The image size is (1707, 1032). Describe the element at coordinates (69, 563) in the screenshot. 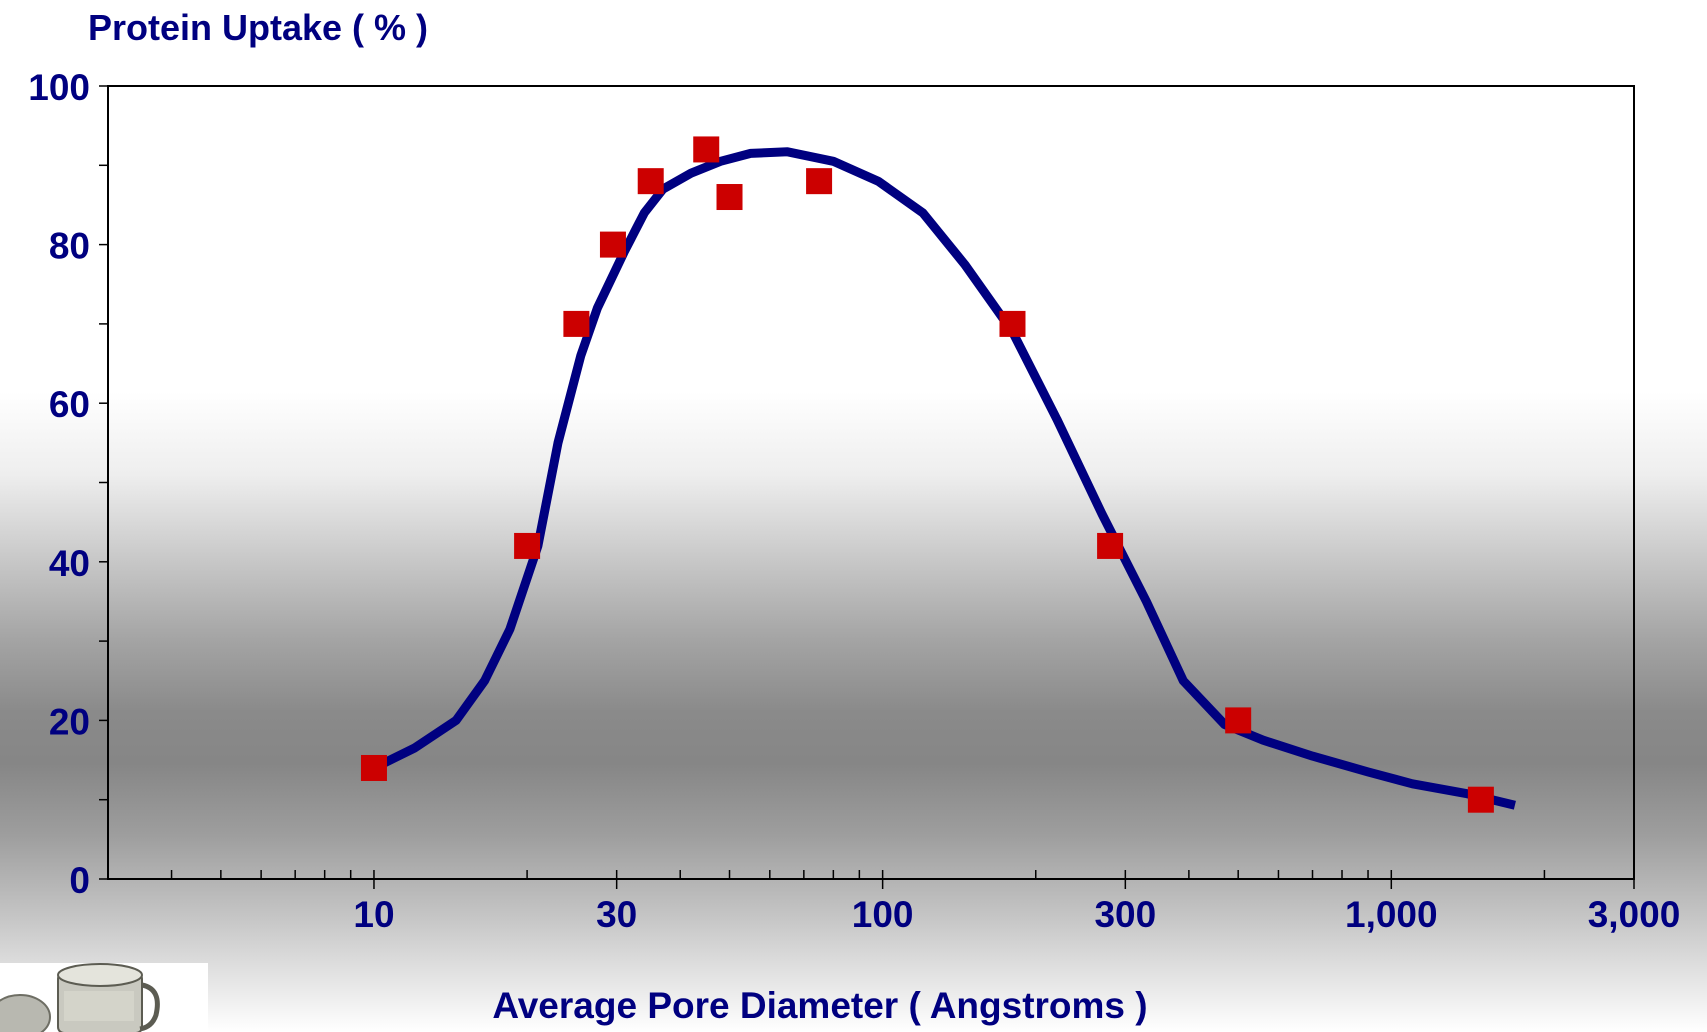

I see `y-tick-label: 40` at that location.